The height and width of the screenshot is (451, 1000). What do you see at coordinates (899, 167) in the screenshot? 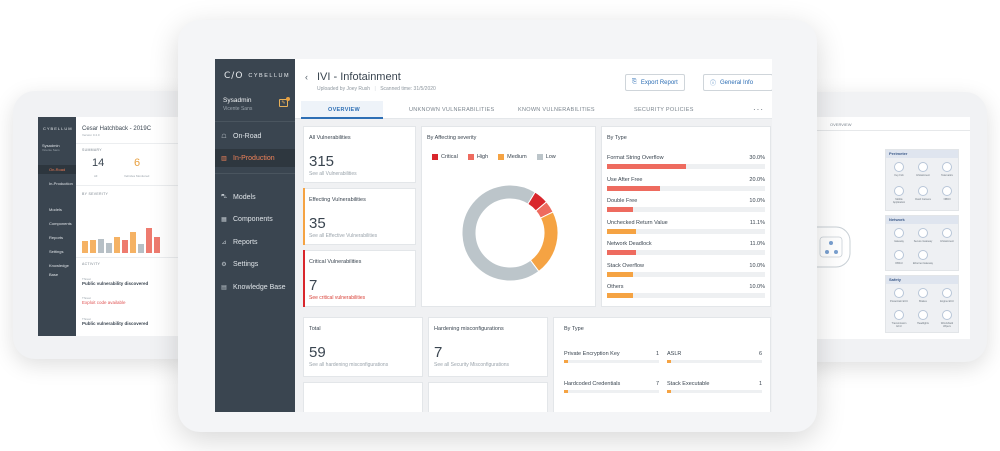
I see `key-fob-icon` at bounding box center [899, 167].